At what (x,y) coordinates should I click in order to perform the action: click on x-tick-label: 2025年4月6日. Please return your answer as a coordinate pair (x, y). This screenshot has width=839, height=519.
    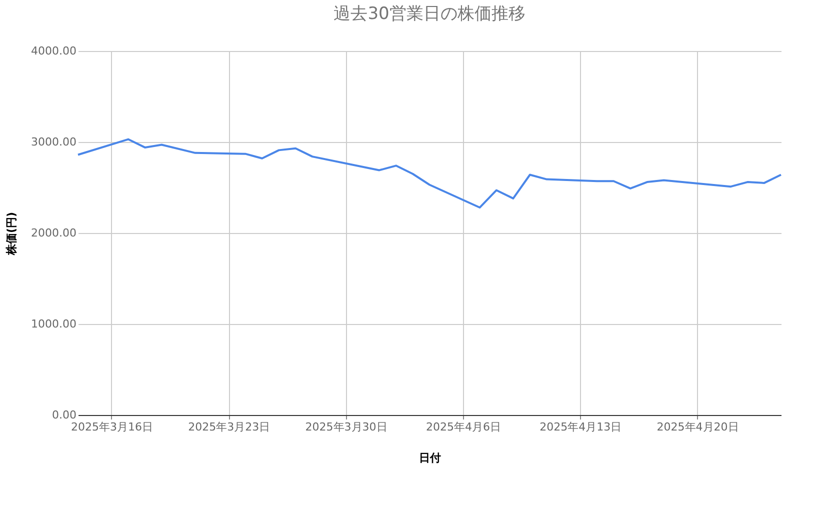
    Looking at the image, I should click on (463, 427).